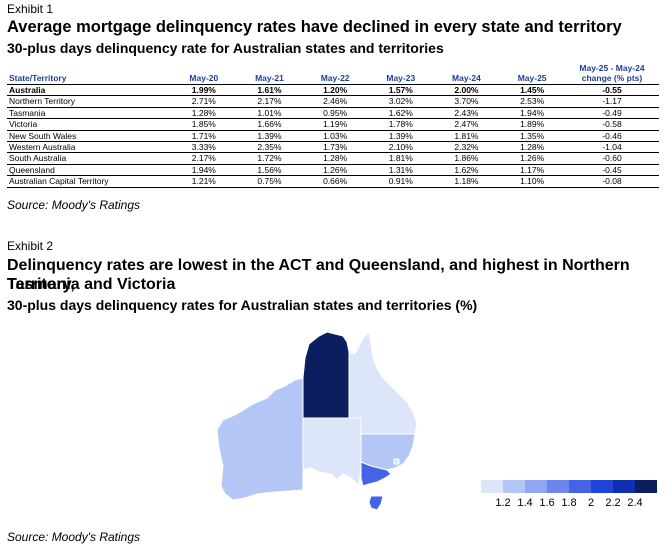  What do you see at coordinates (612, 136) in the screenshot?
I see `value-cell: -0.46` at bounding box center [612, 136].